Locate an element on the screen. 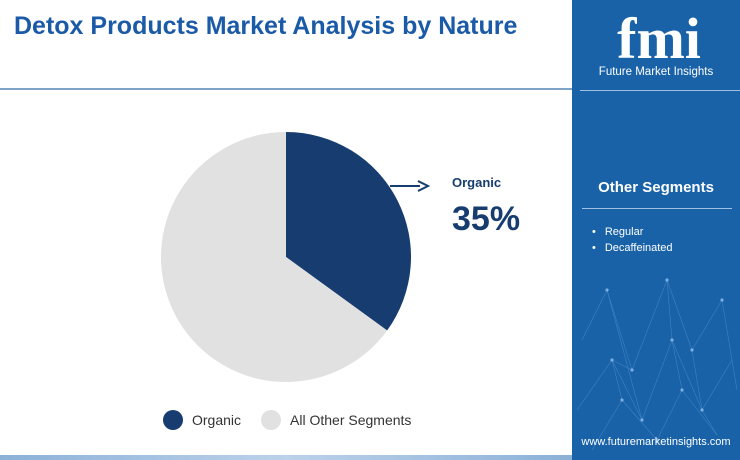 The height and width of the screenshot is (460, 740). legend-swatch-others is located at coordinates (271, 420).